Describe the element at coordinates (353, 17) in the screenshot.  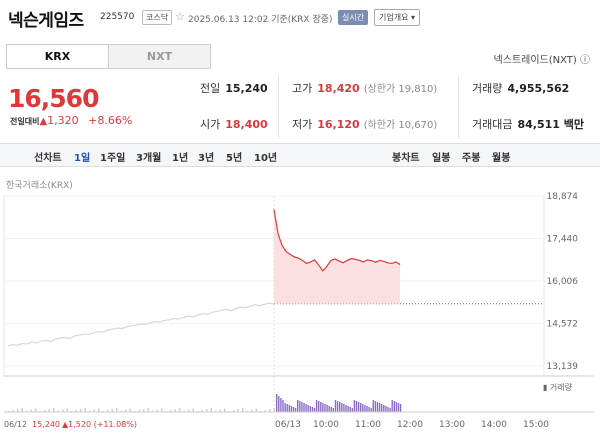
I see `realtime-badge: 실시간` at that location.